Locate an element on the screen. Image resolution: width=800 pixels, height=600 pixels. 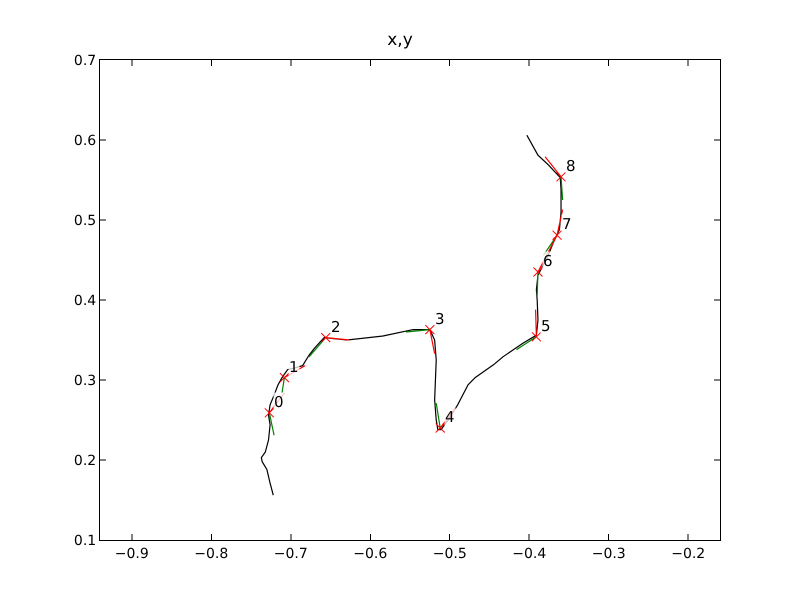
y-tick-label: 0.4 is located at coordinates (85, 300).